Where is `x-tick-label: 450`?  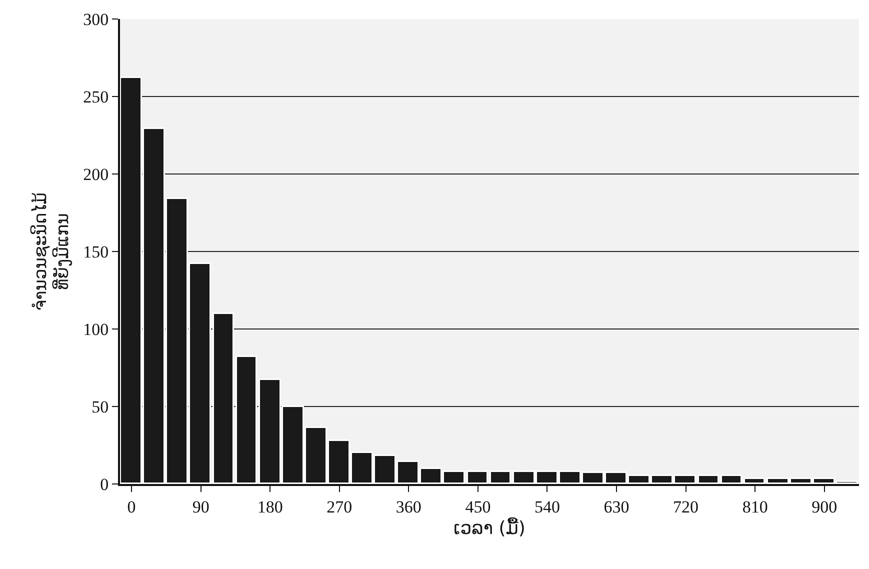 x-tick-label: 450 is located at coordinates (478, 506).